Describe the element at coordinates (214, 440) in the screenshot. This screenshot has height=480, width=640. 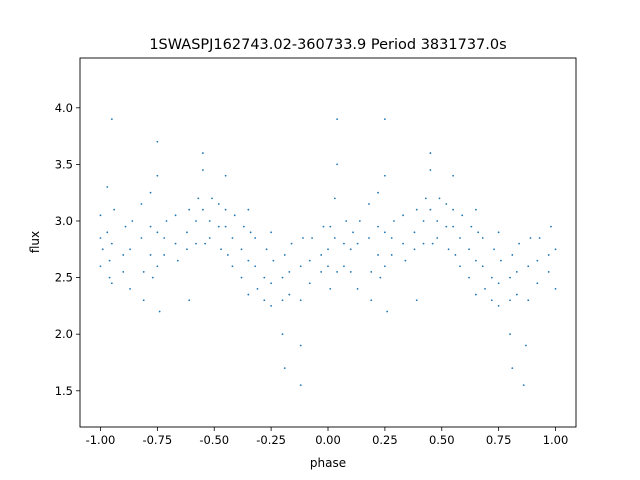
I see `x-tick-label: -0.50` at that location.